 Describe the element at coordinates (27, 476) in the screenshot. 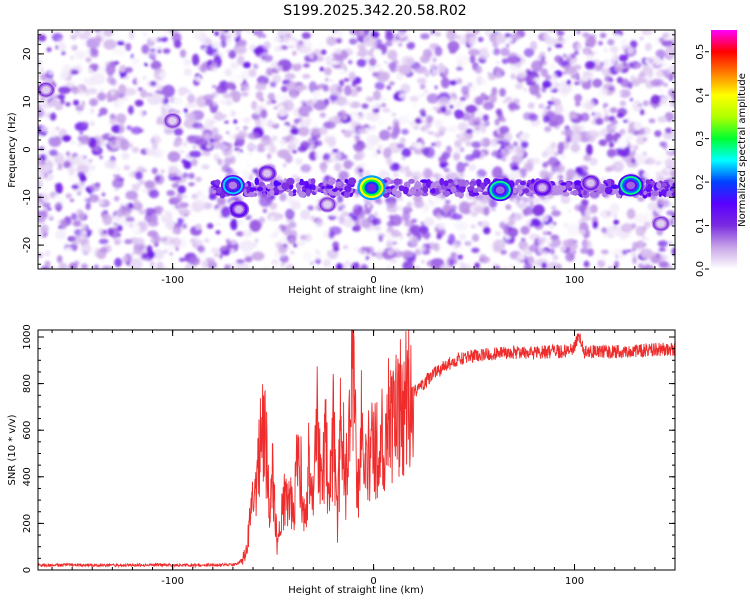

I see `y-tick-label: 400` at that location.